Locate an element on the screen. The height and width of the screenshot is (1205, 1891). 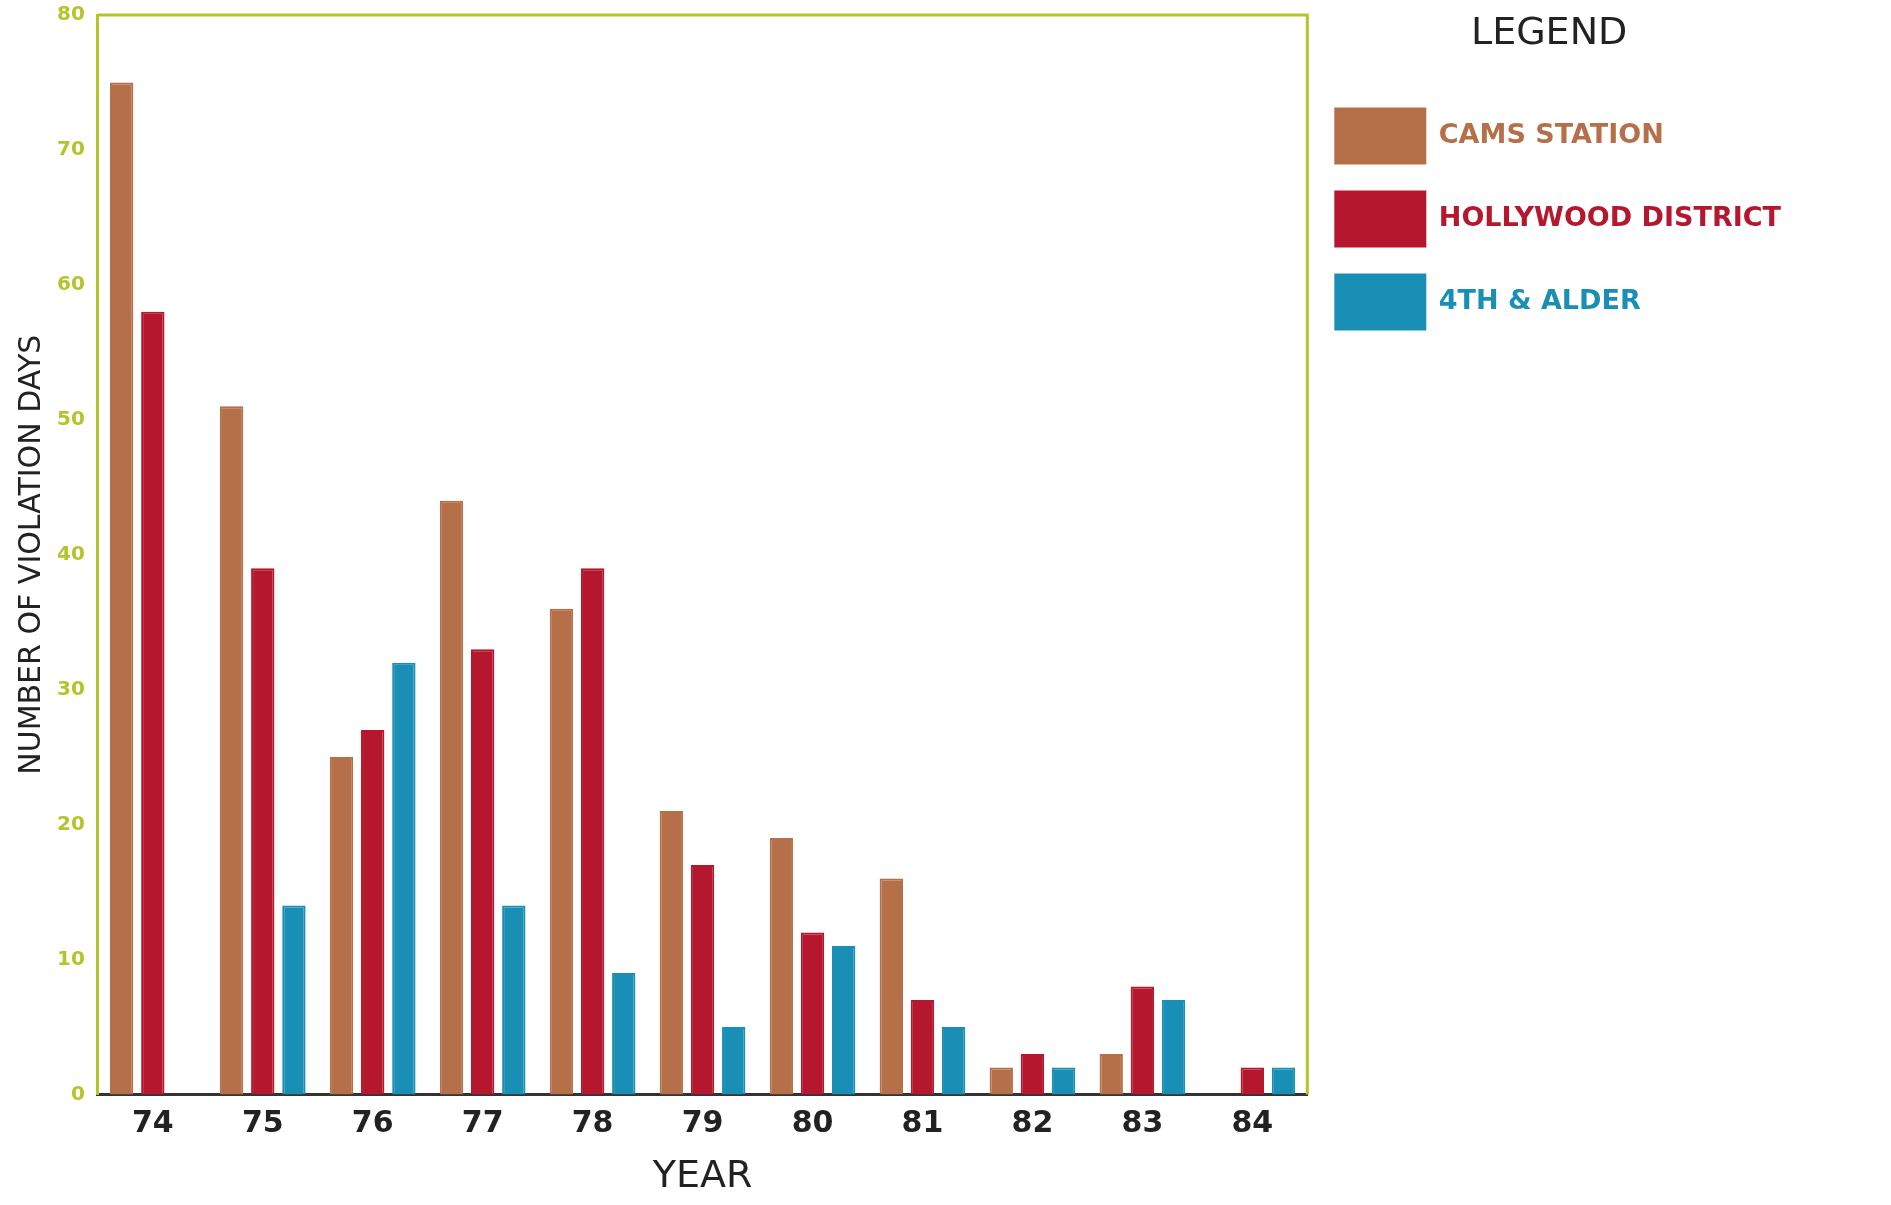
x-axis-title: YEAR is located at coordinates (702, 1174).